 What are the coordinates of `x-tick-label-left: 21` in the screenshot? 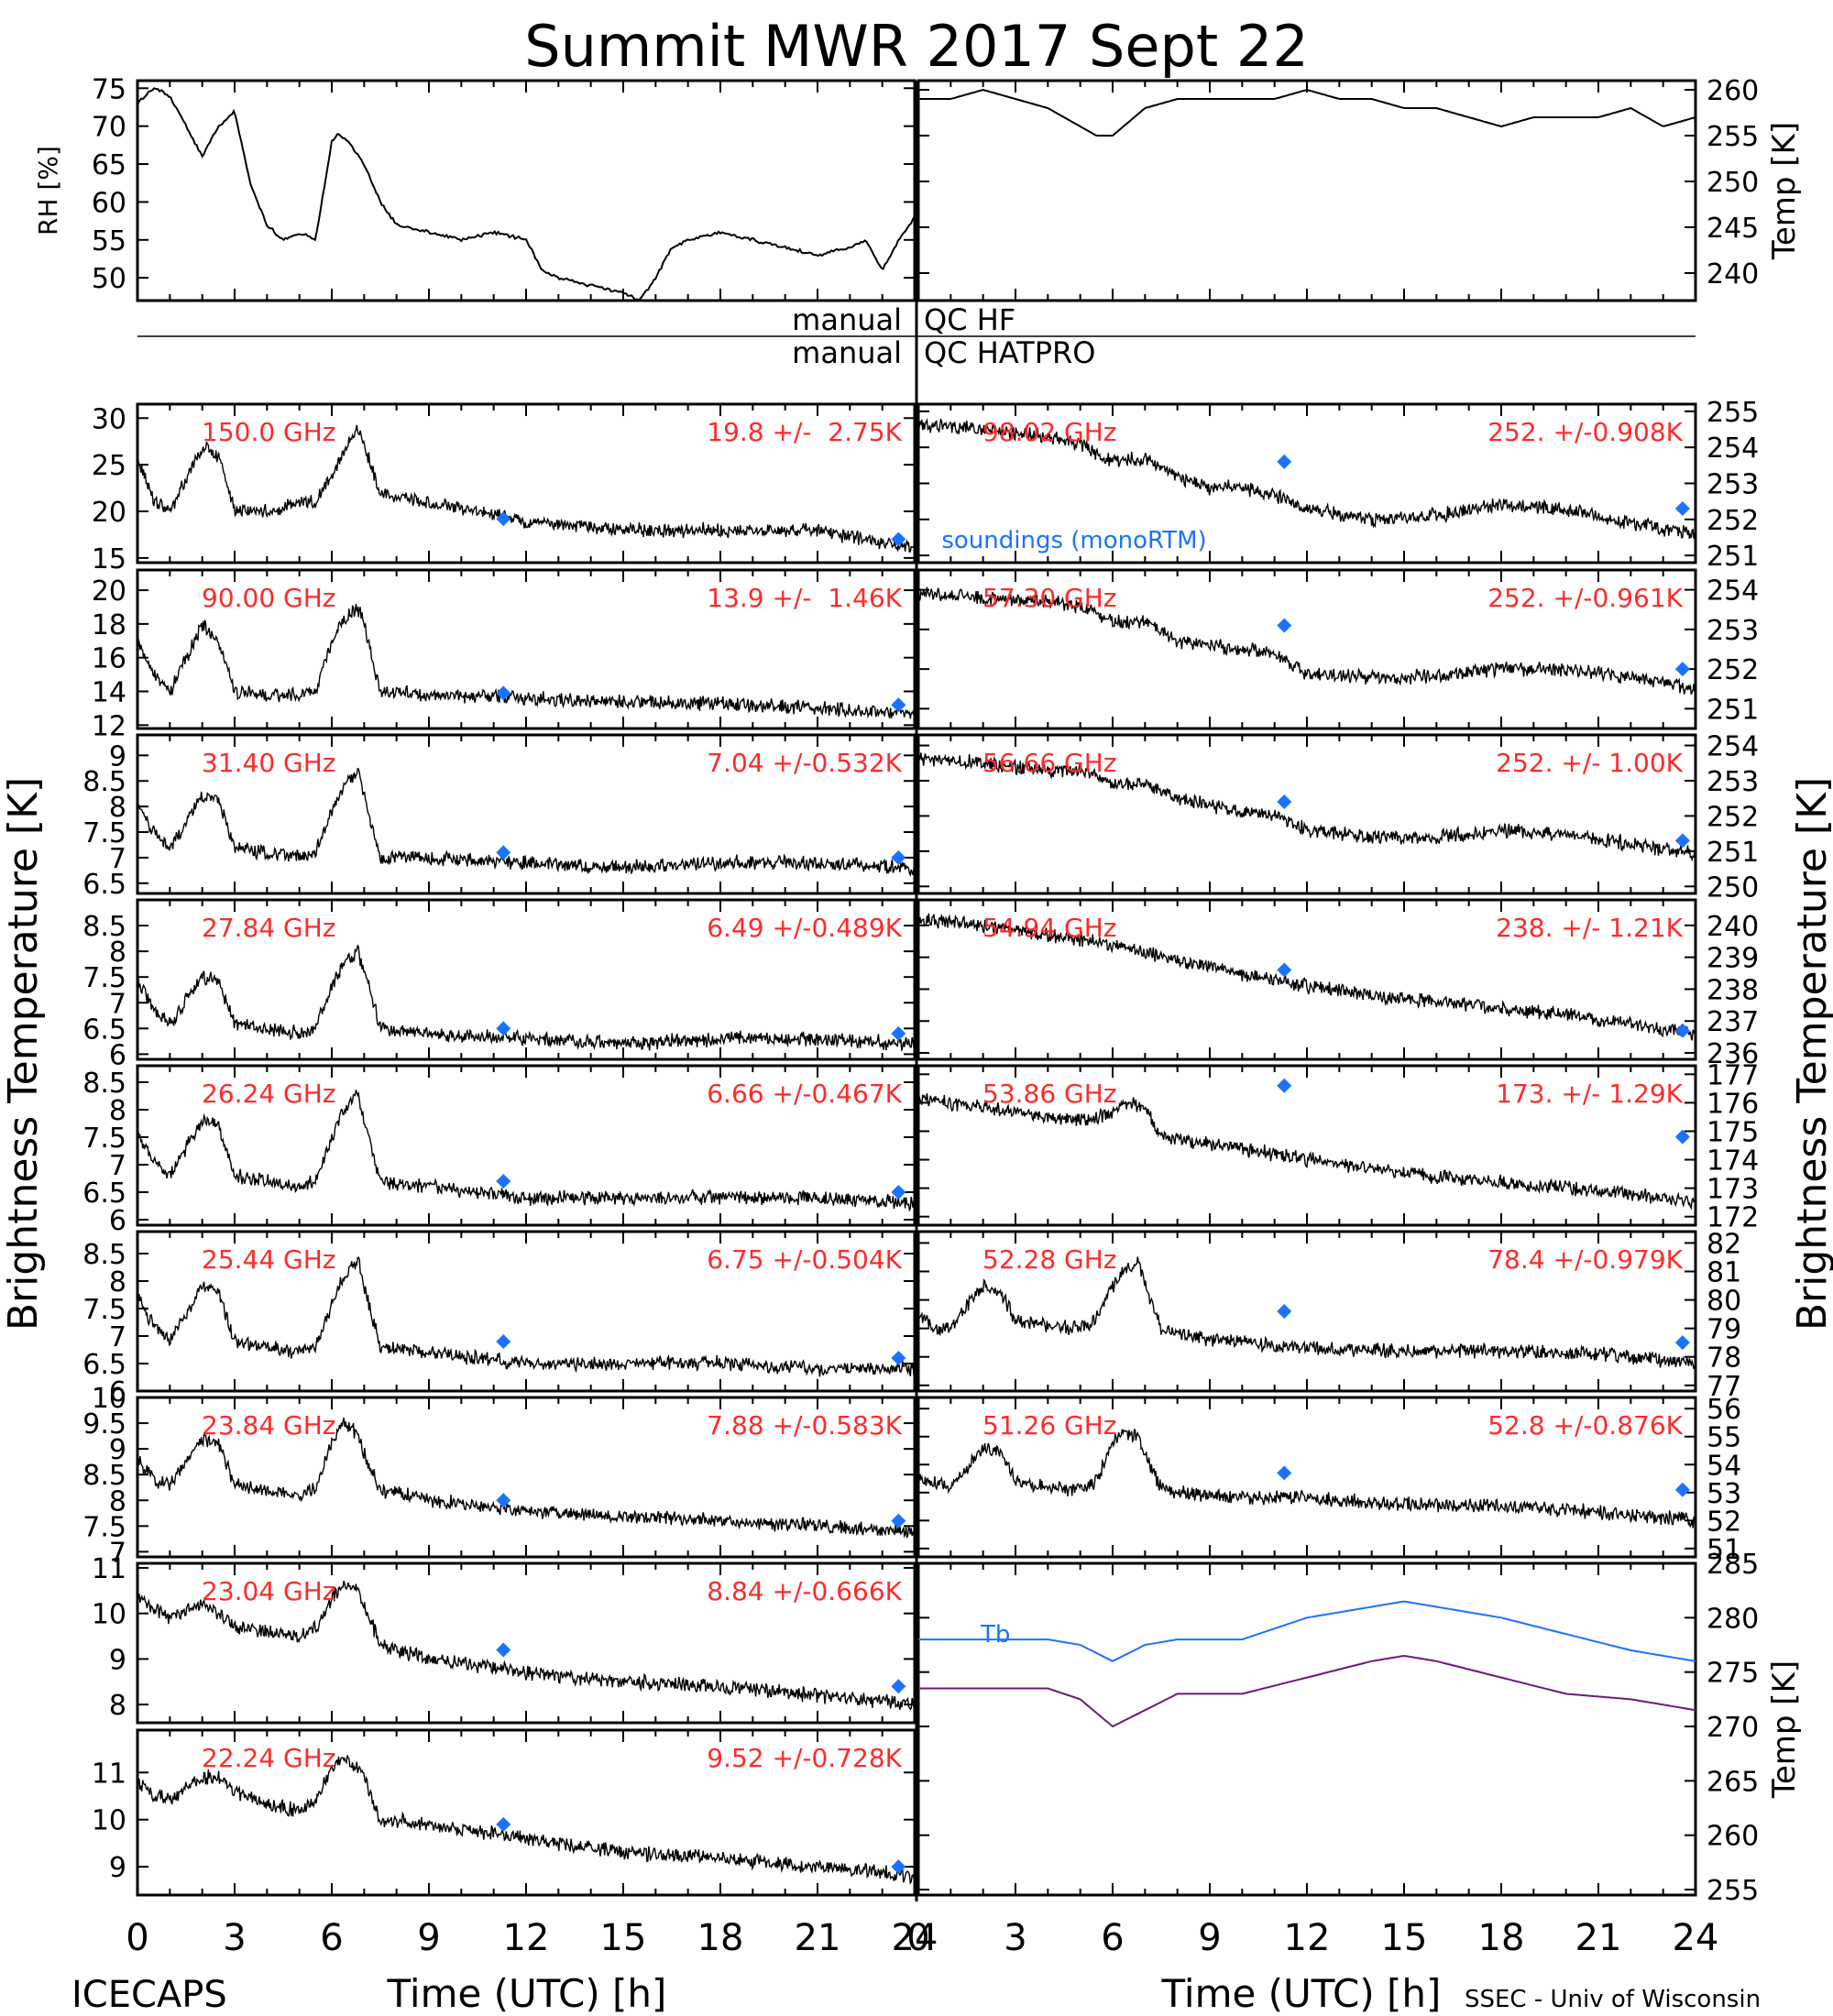 It's located at (818, 1938).